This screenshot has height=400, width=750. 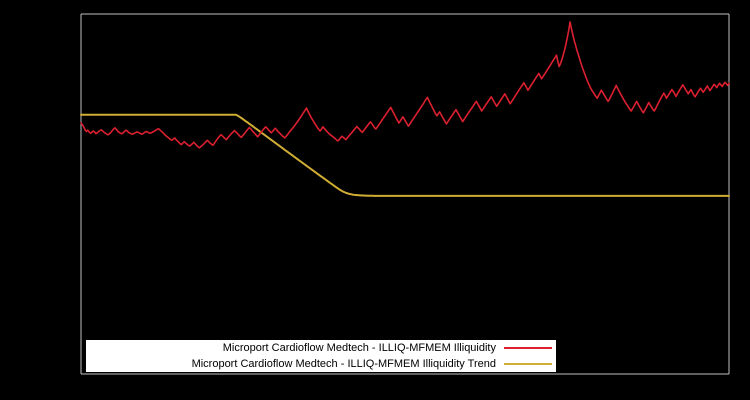 I want to click on y-axis-tick-labels: 10000001000001000010001001010, so click(x=38, y=200).